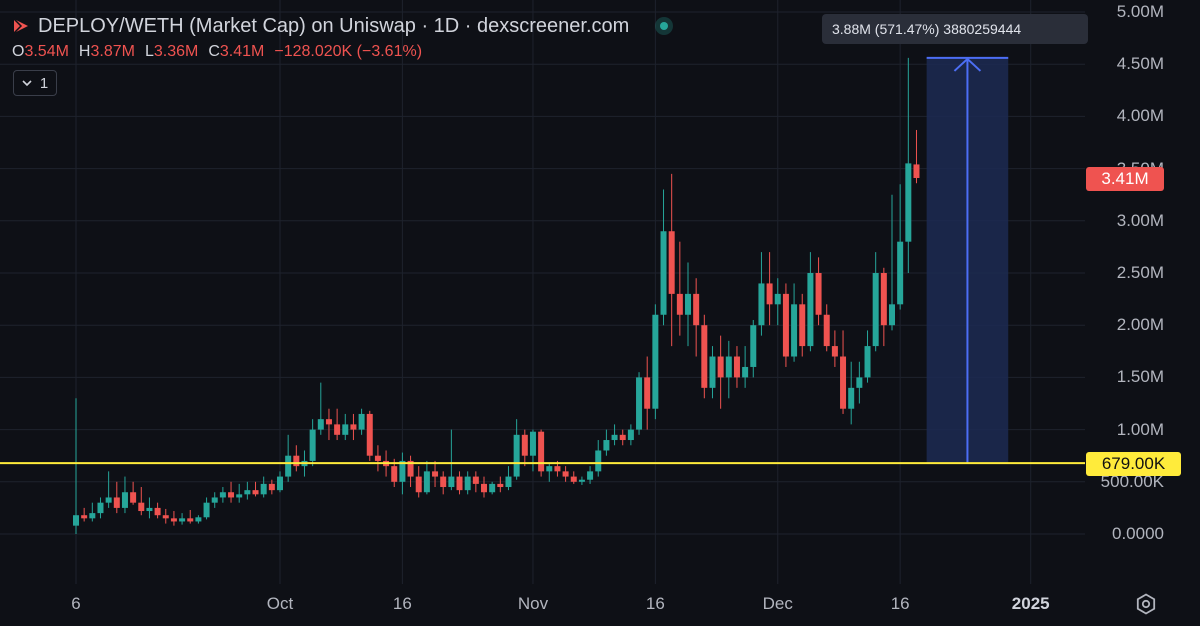 This screenshot has height=626, width=1200. I want to click on high-value: 3.87M, so click(112, 51).